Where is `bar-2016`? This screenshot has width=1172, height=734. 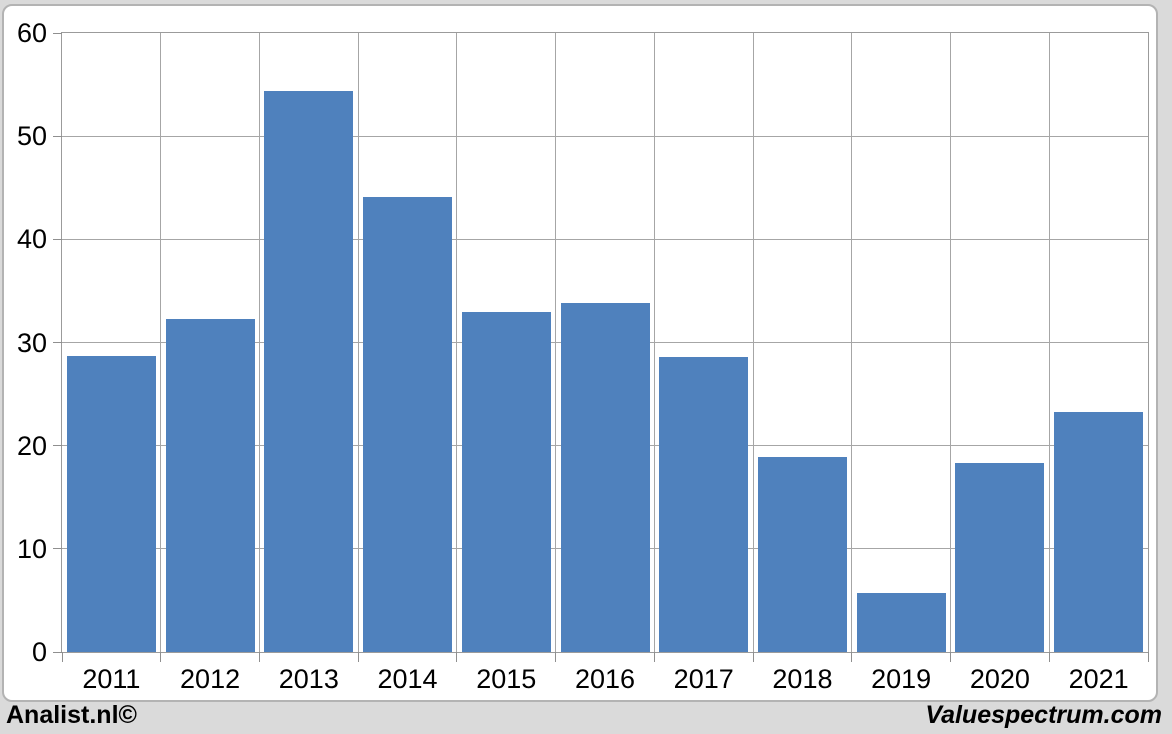
bar-2016 is located at coordinates (605, 477).